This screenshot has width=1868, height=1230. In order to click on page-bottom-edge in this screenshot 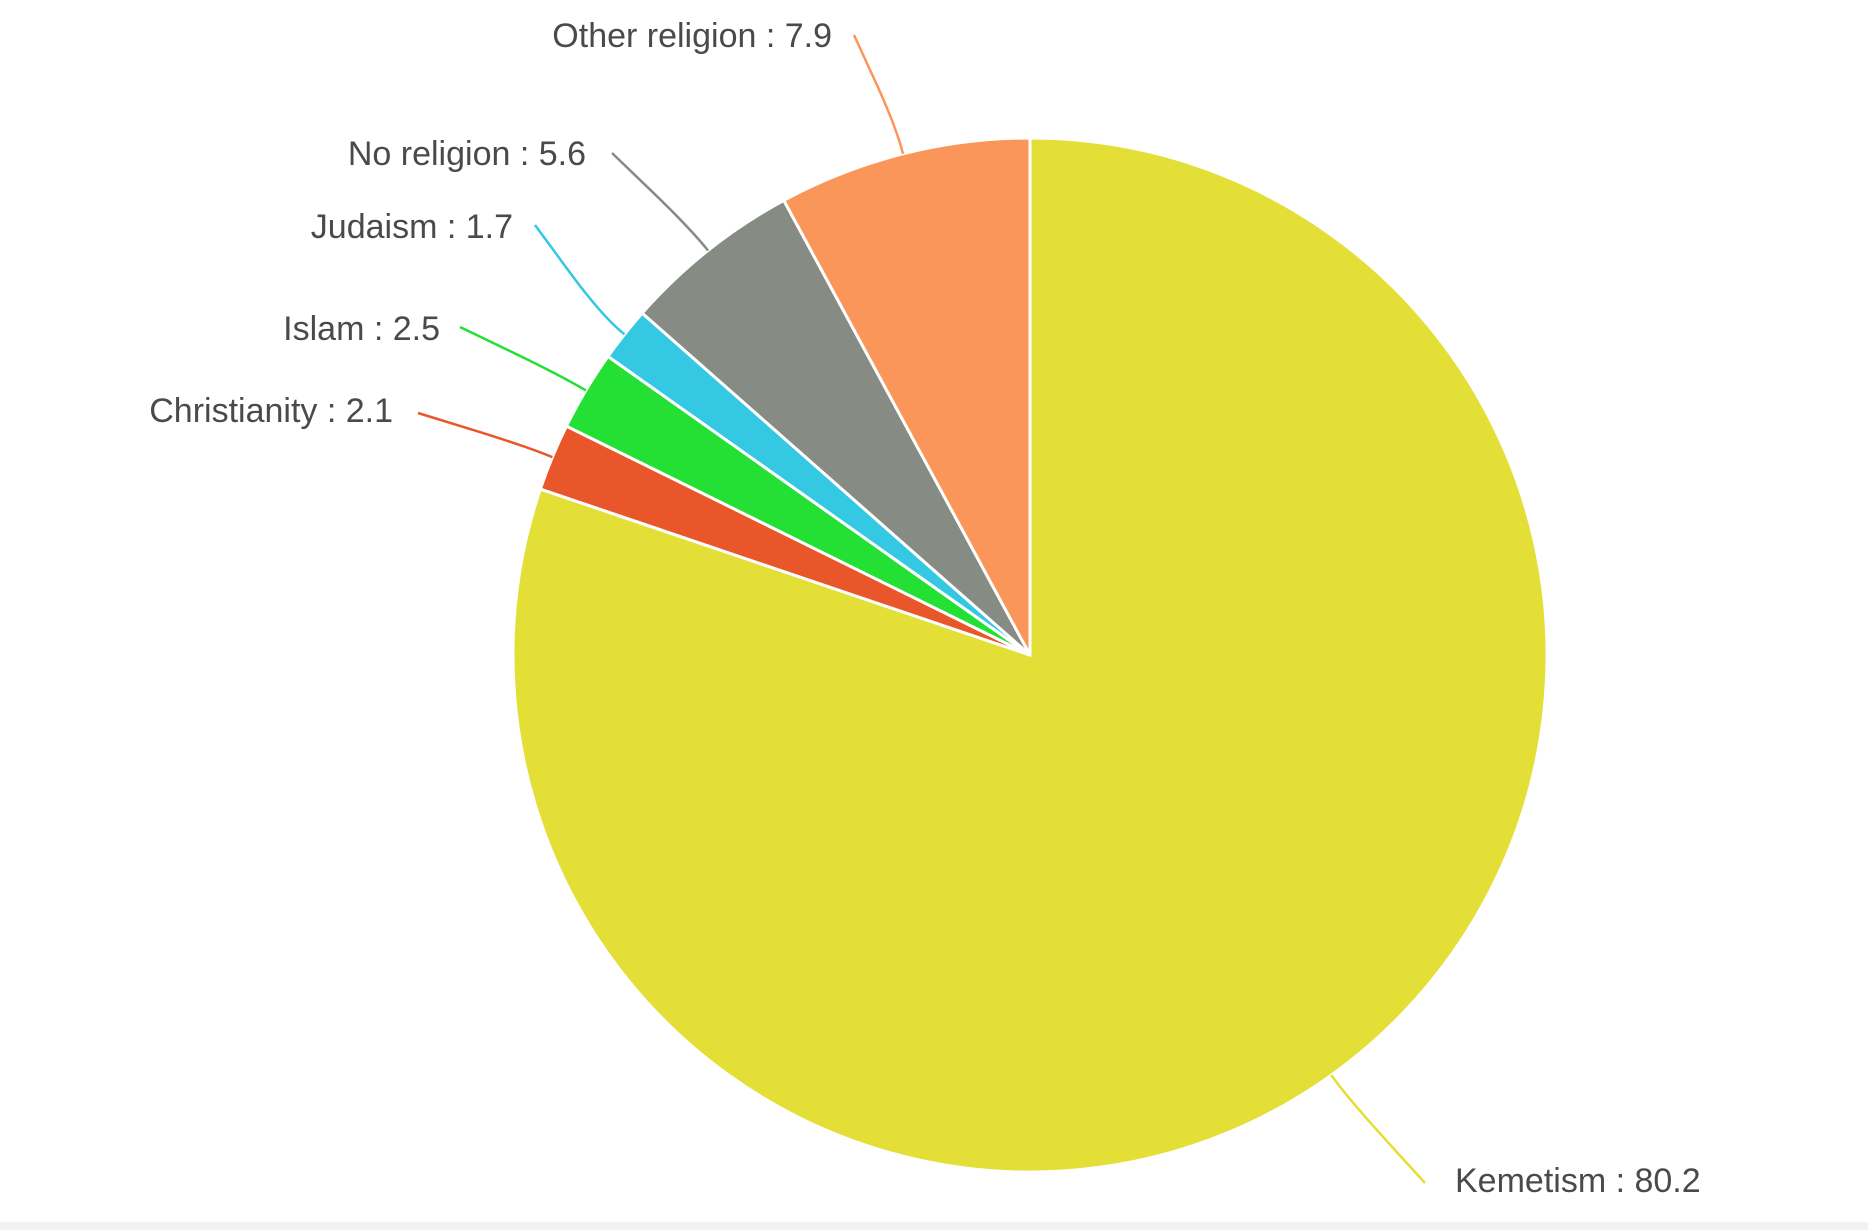, I will do `click(934, 1226)`.